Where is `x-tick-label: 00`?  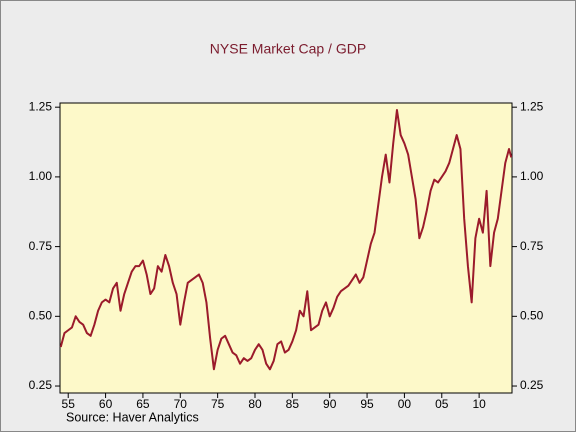 x-tick-label: 00 is located at coordinates (405, 404).